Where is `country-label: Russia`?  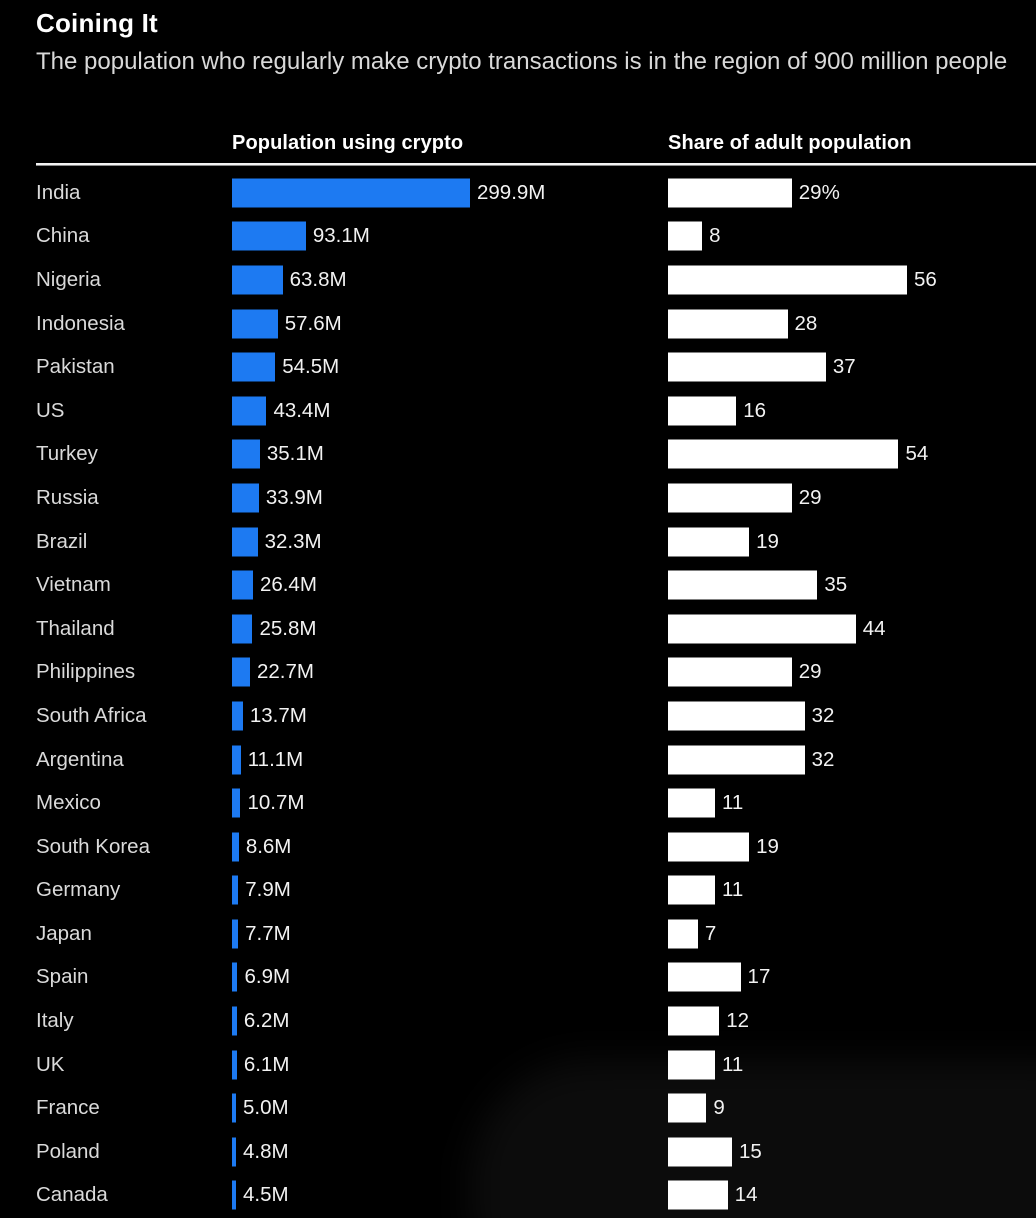
country-label: Russia is located at coordinates (67, 497).